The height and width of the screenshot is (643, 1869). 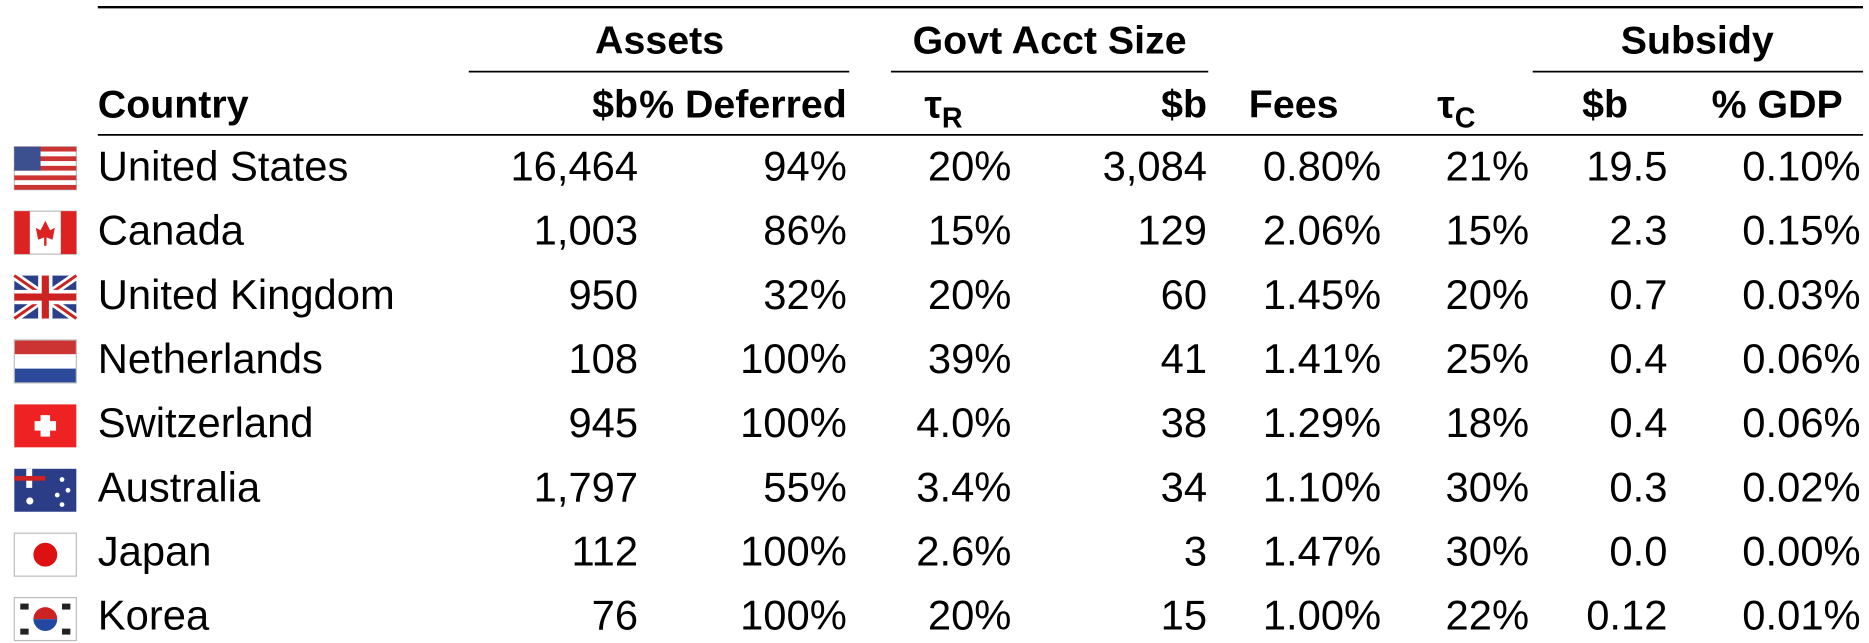 What do you see at coordinates (210, 358) in the screenshot?
I see `country-name: Netherlands` at bounding box center [210, 358].